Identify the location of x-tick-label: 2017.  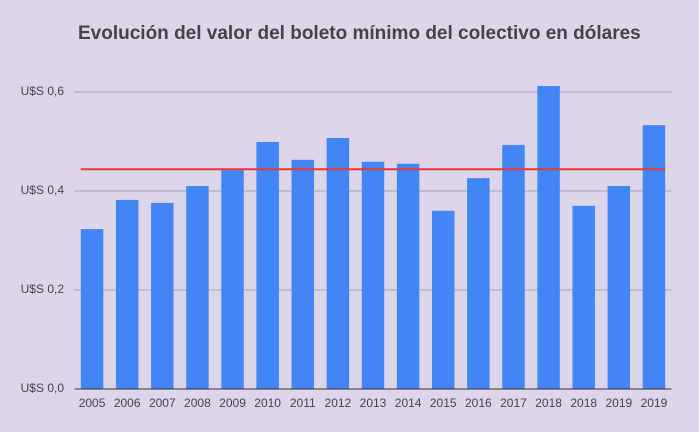
(513, 403).